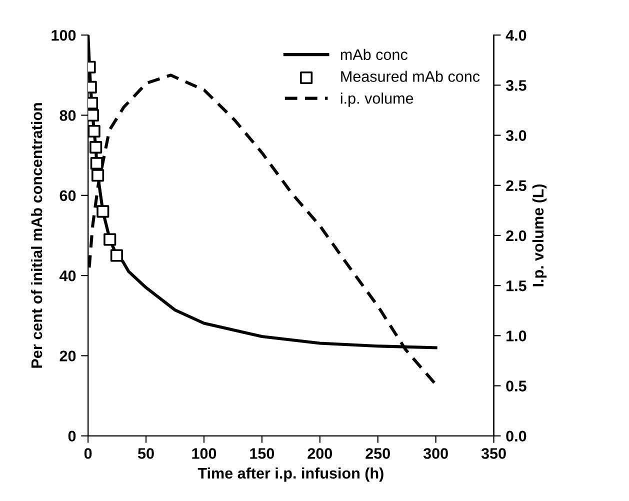  Describe the element at coordinates (516, 35) in the screenshot. I see `y2-tick-label: 4.0` at that location.